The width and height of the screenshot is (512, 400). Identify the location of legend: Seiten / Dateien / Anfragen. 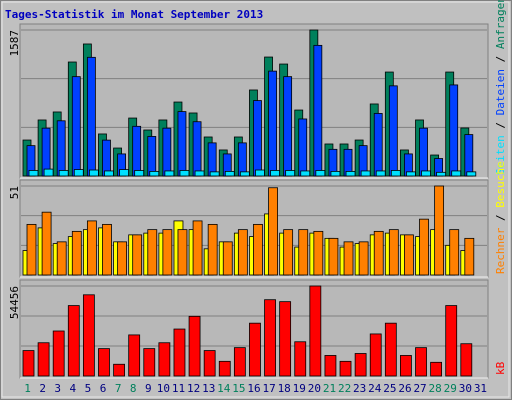
(500, 87).